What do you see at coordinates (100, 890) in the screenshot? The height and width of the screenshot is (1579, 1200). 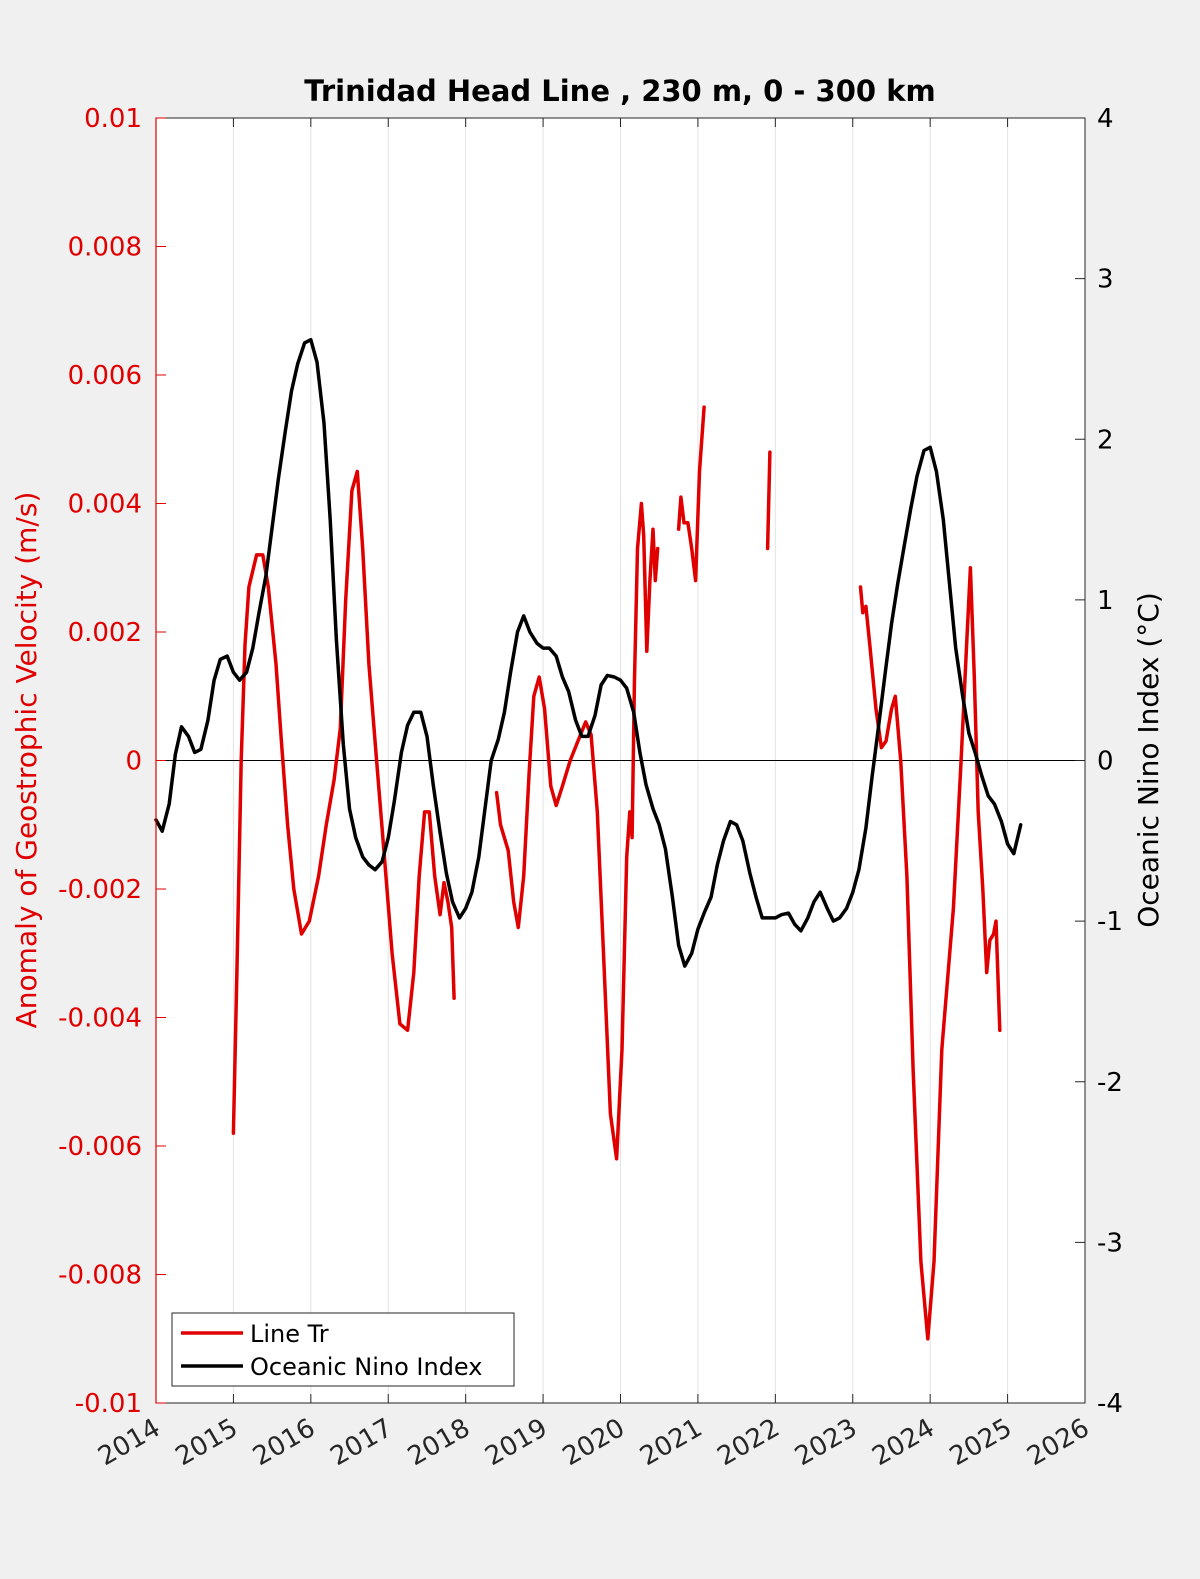 I see `y-left-tick-label: -0.002` at bounding box center [100, 890].